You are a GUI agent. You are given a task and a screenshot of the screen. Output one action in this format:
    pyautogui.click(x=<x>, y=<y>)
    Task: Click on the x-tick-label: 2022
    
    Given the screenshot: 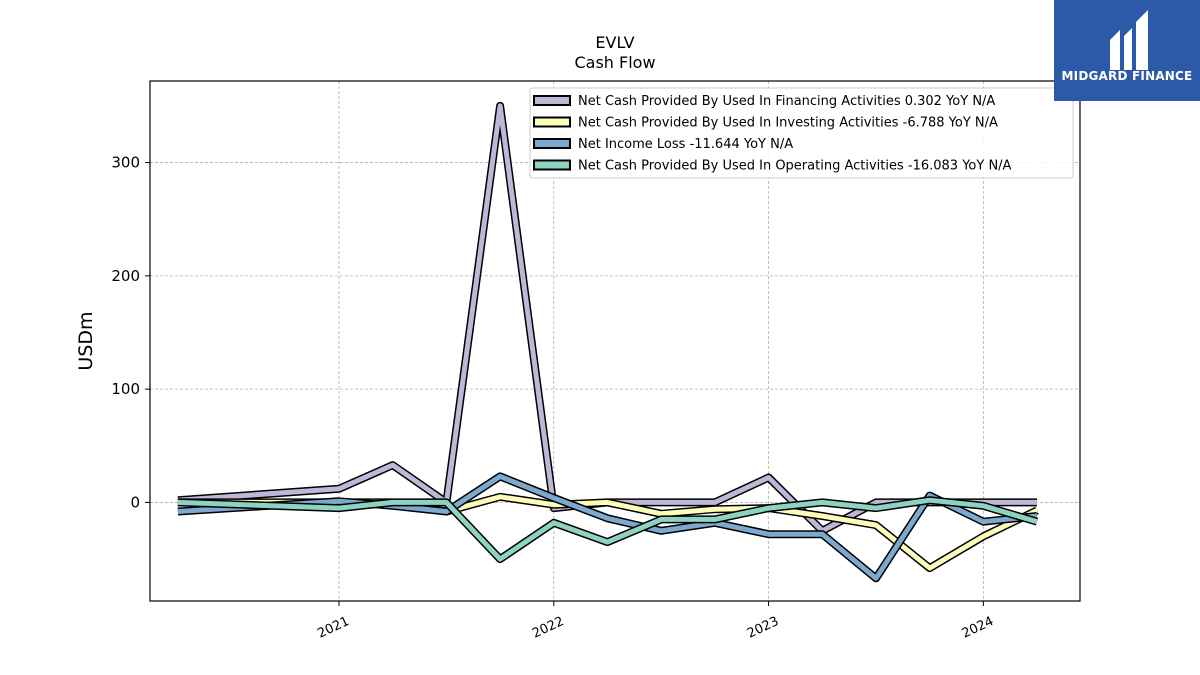 What is the action you would take?
    pyautogui.click(x=548, y=628)
    